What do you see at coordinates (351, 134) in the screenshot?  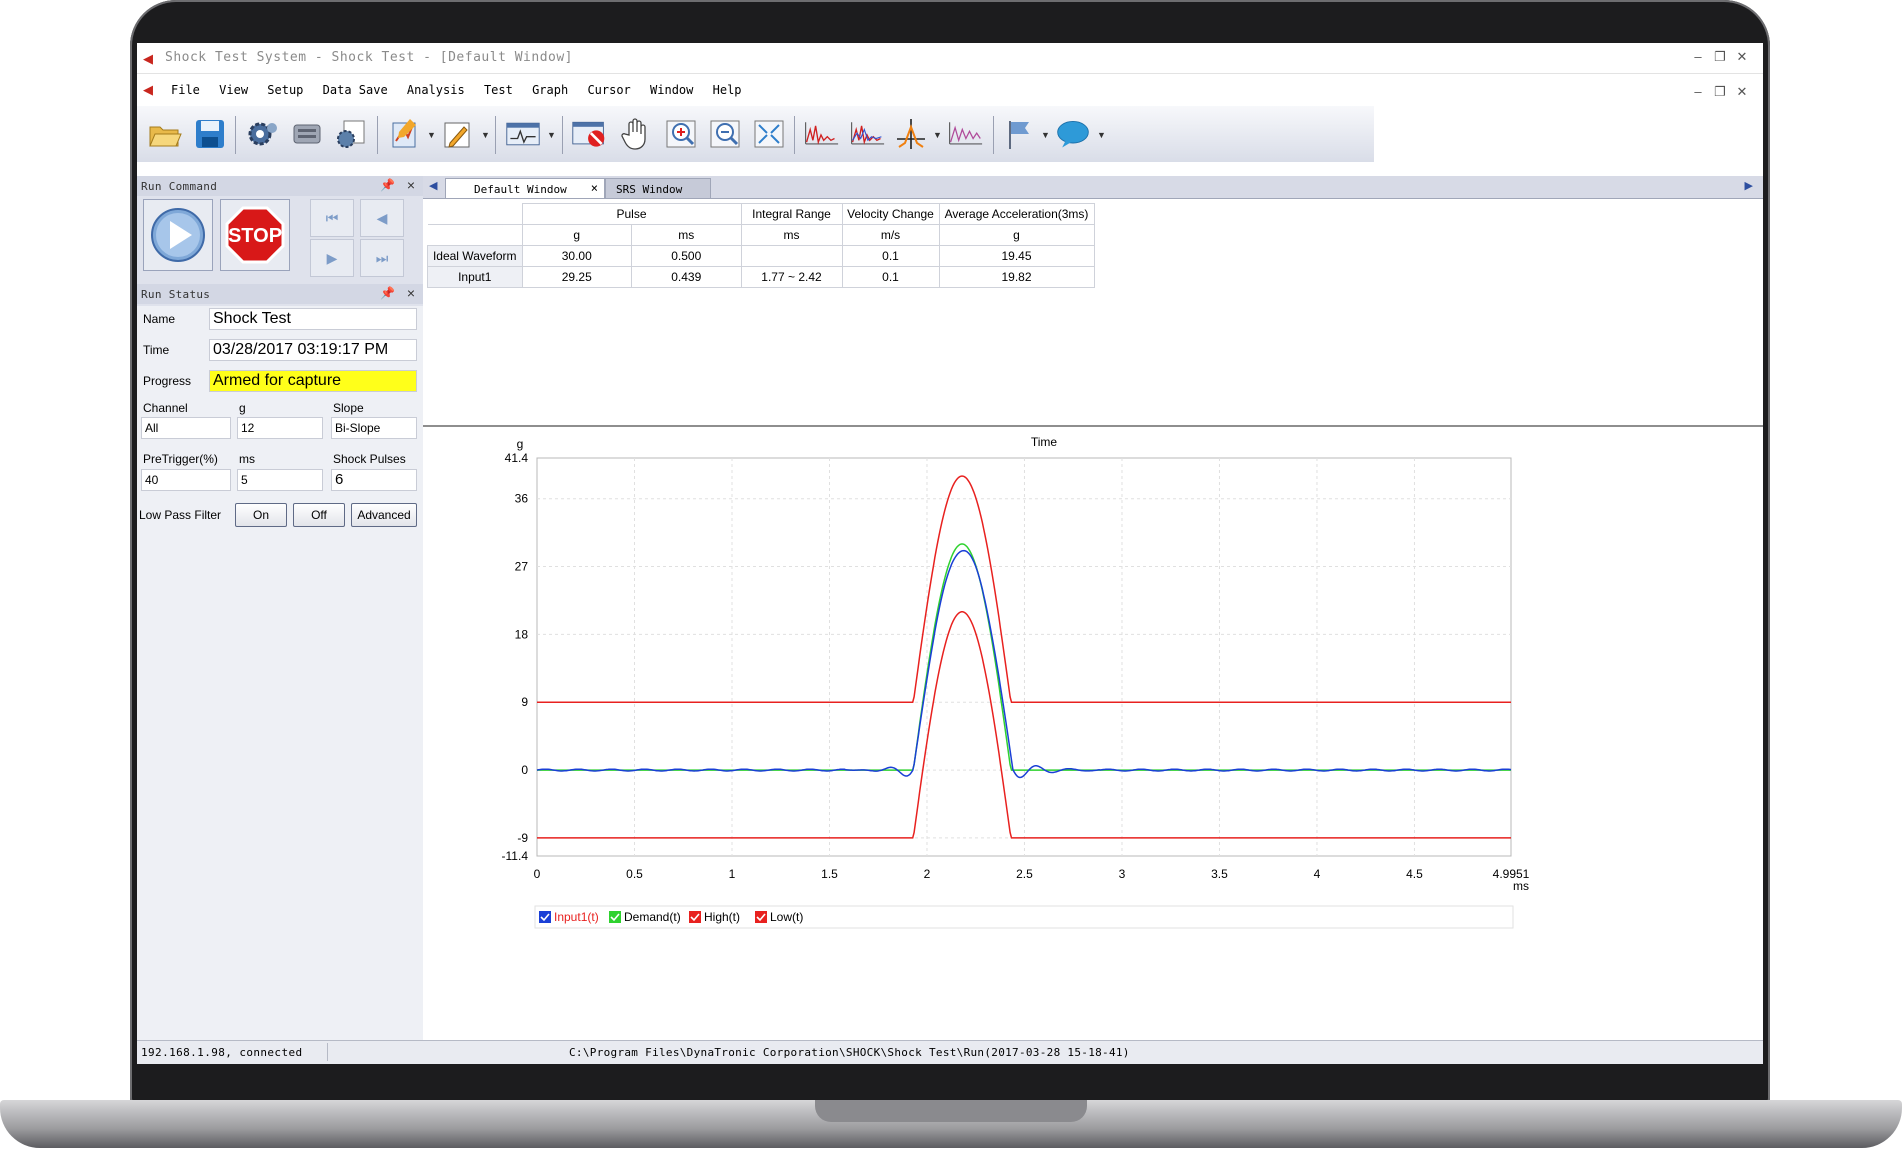 I see `configuration-icon` at bounding box center [351, 134].